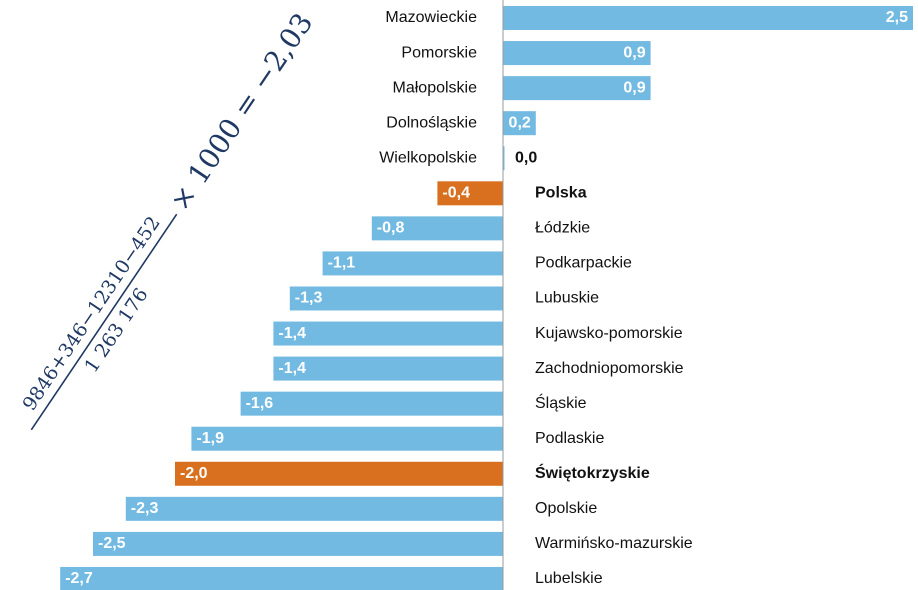 The image size is (918, 590). Describe the element at coordinates (526, 157) in the screenshot. I see `value-label: 0,0` at that location.